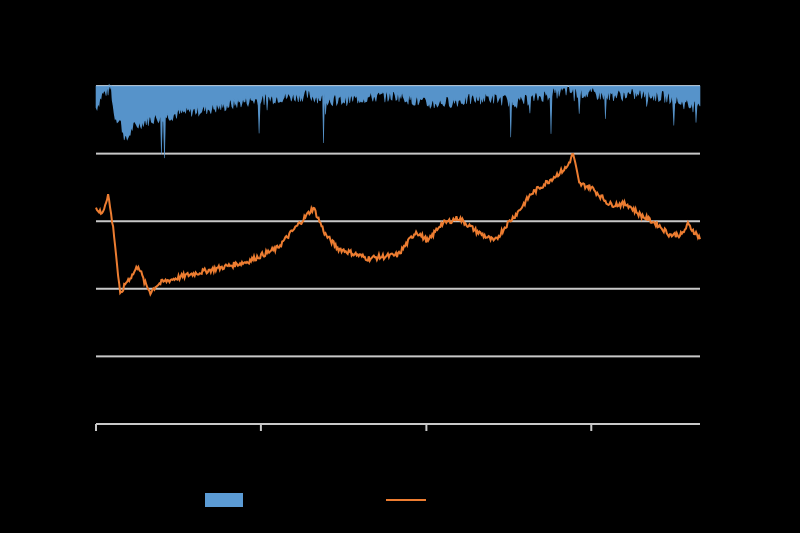 The height and width of the screenshot is (533, 800). What do you see at coordinates (398, 121) in the screenshot?
I see `series-area` at bounding box center [398, 121].